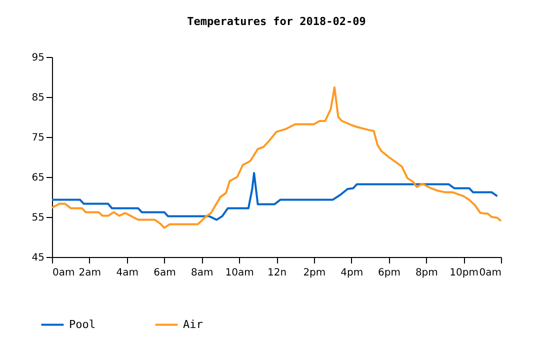 The image size is (535, 340). Describe the element at coordinates (352, 273) in the screenshot. I see `x-tick-label: 4pm` at that location.